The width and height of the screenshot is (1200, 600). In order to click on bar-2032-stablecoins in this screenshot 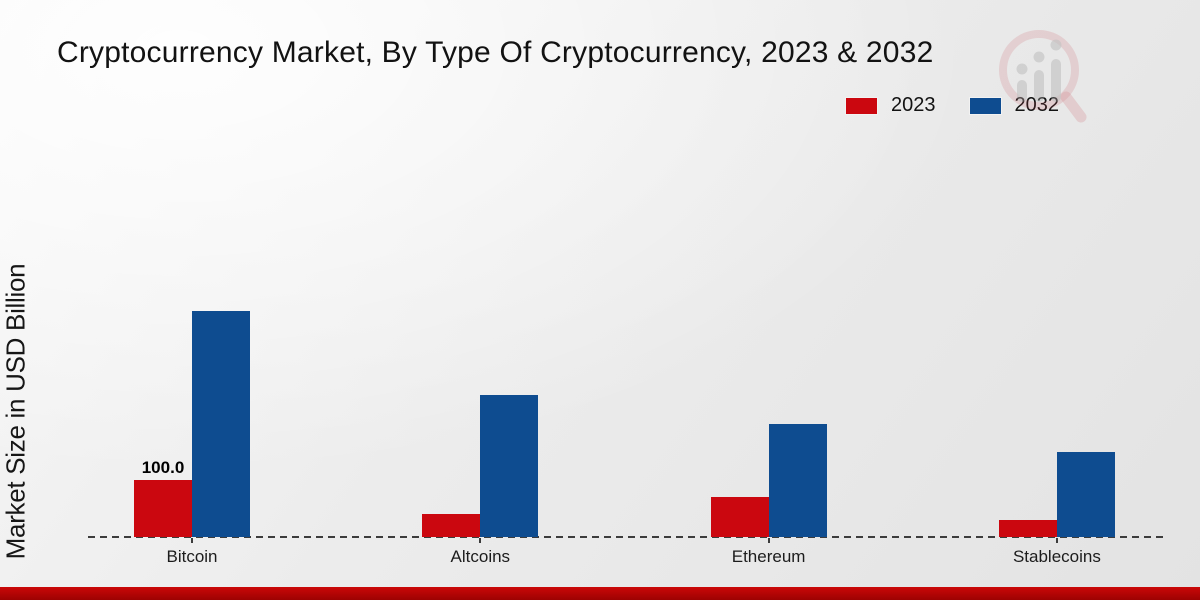, I will do `click(1085, 494)`.